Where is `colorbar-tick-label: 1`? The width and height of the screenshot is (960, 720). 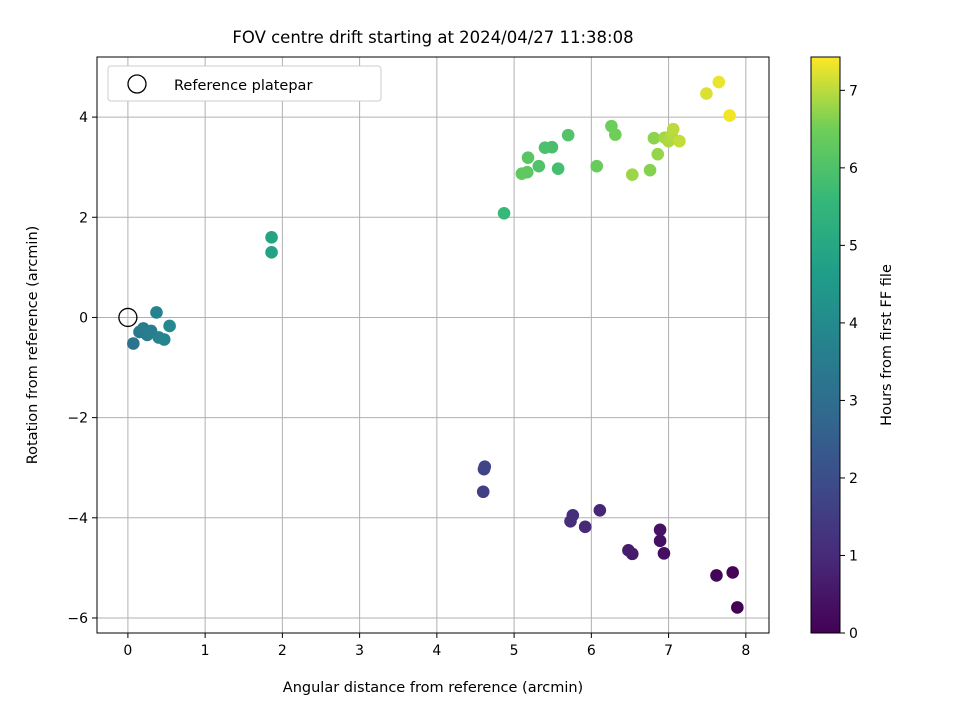 colorbar-tick-label: 1 is located at coordinates (853, 556).